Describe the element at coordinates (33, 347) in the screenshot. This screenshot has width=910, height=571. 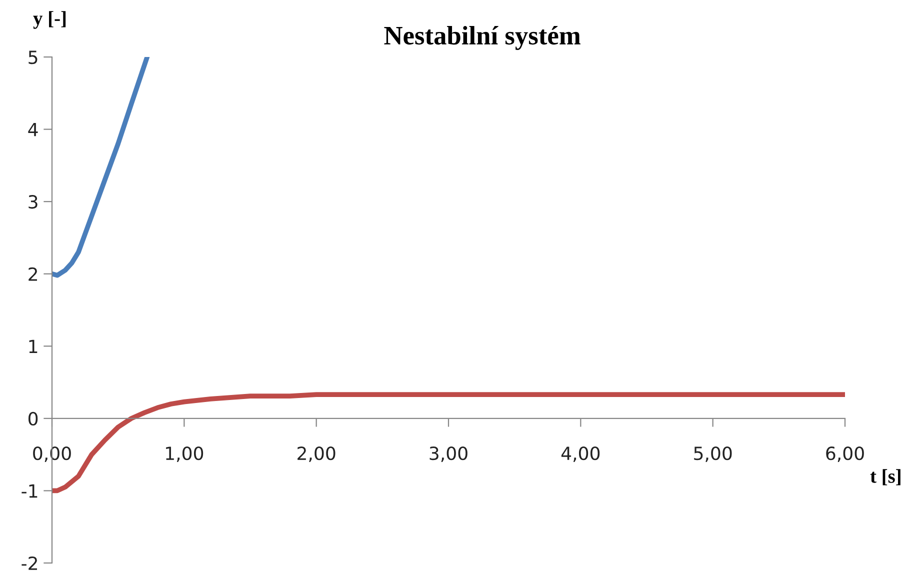
I see `y-tick-label: 1` at that location.